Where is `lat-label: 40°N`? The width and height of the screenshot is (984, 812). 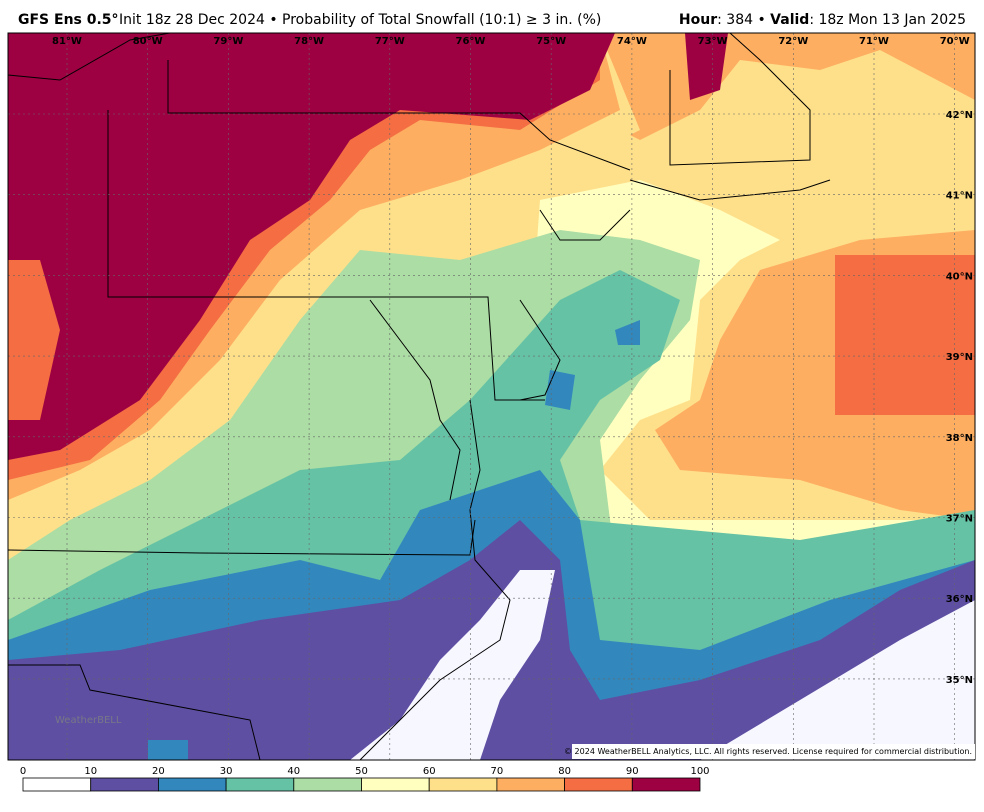 lat-label: 40°N is located at coordinates (959, 276).